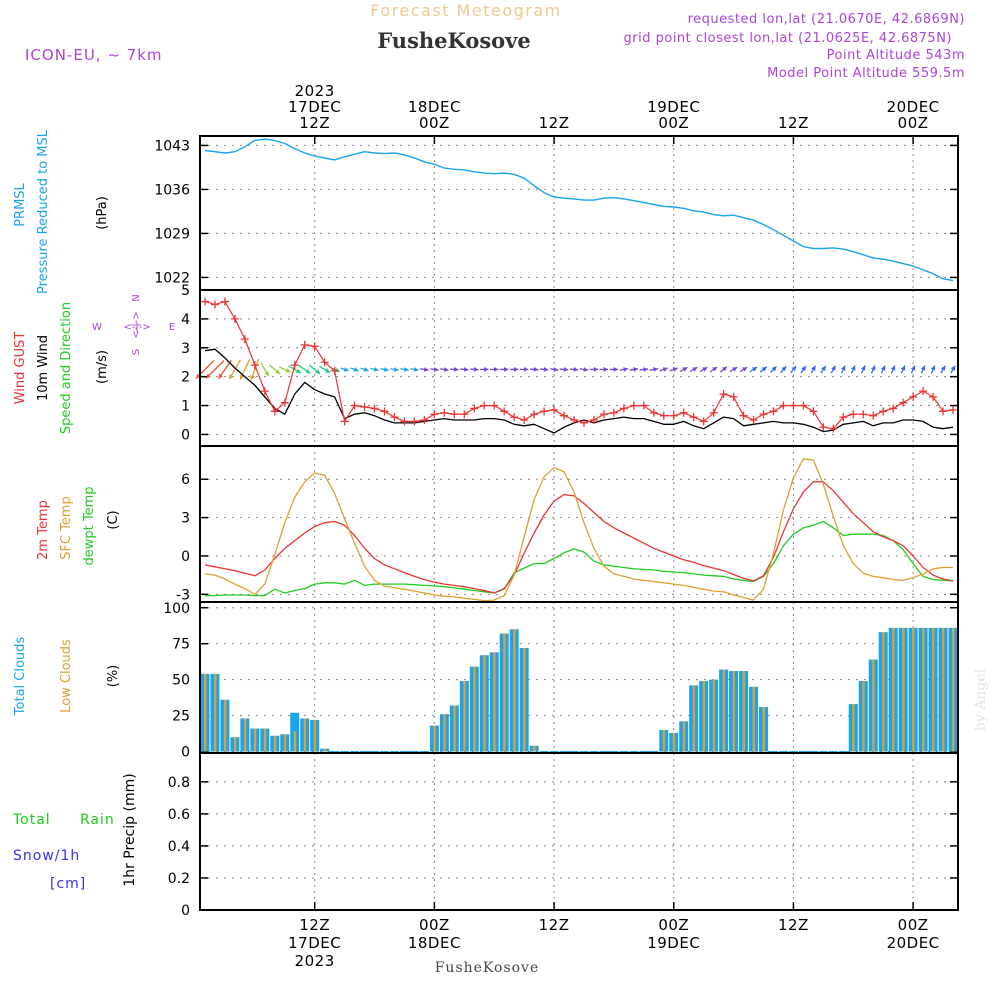 This screenshot has width=1000, height=1000. What do you see at coordinates (434, 123) in the screenshot?
I see `top-time-label: 00Z` at bounding box center [434, 123].